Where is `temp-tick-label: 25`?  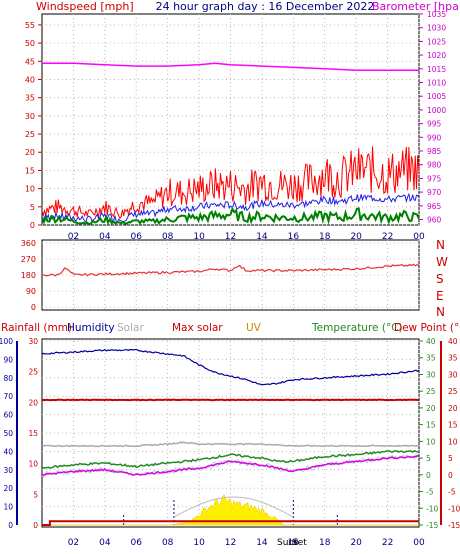 temp-tick-label: 25 is located at coordinates (431, 391).